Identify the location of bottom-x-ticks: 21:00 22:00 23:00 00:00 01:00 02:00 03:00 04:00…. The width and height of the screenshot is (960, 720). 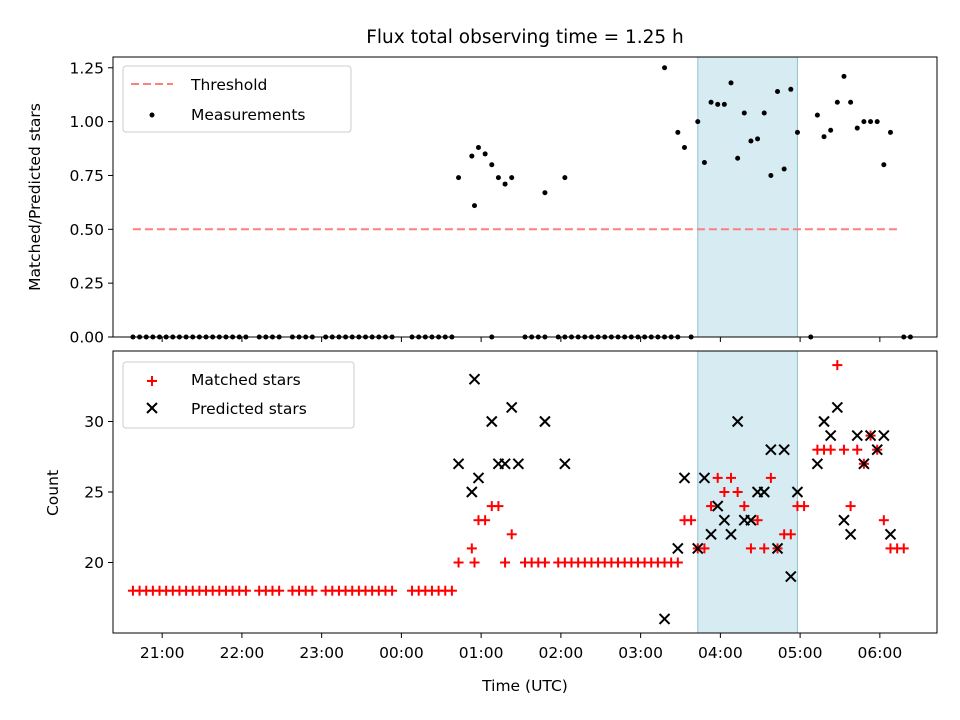
(521, 647).